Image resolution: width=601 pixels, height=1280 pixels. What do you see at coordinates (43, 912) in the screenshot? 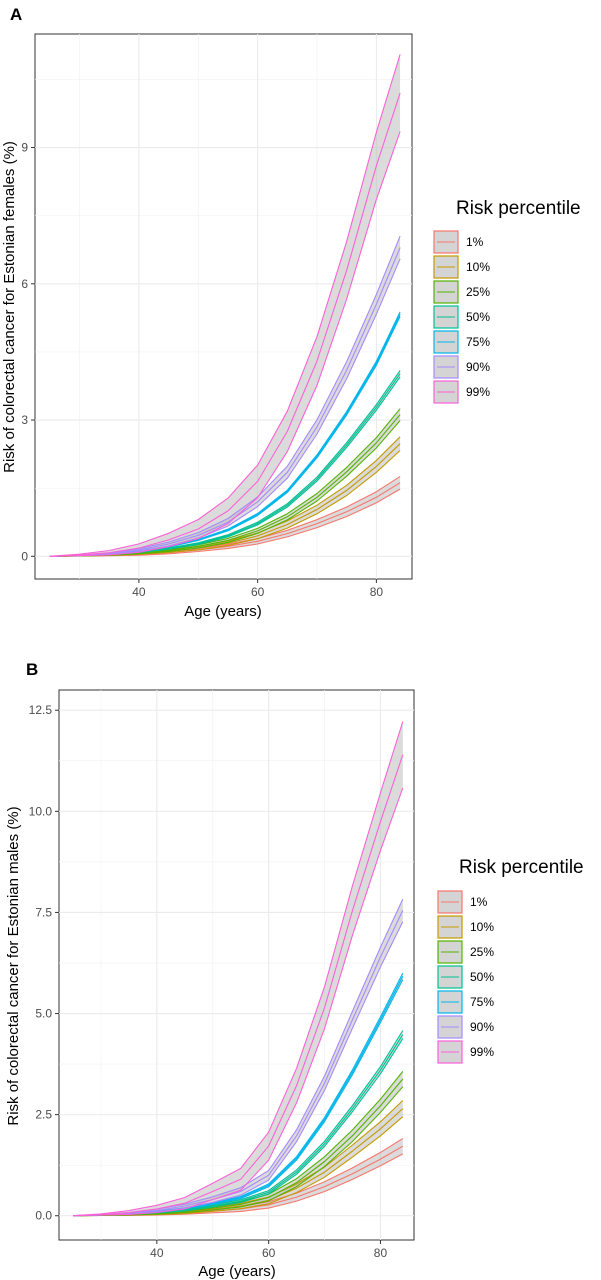
I see `y-tick-label: 7.5` at bounding box center [43, 912].